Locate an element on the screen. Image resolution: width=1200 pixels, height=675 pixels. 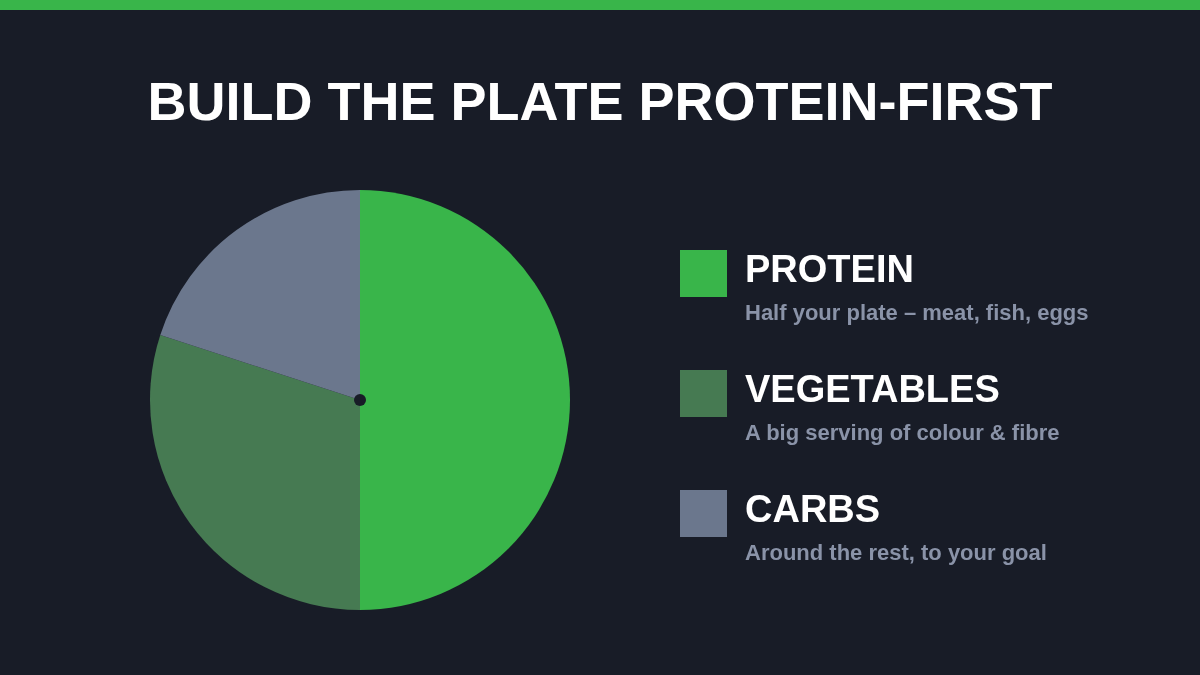
chart-title: BUILD THE PLATE PROTEIN-FIRST is located at coordinates (600, 101).